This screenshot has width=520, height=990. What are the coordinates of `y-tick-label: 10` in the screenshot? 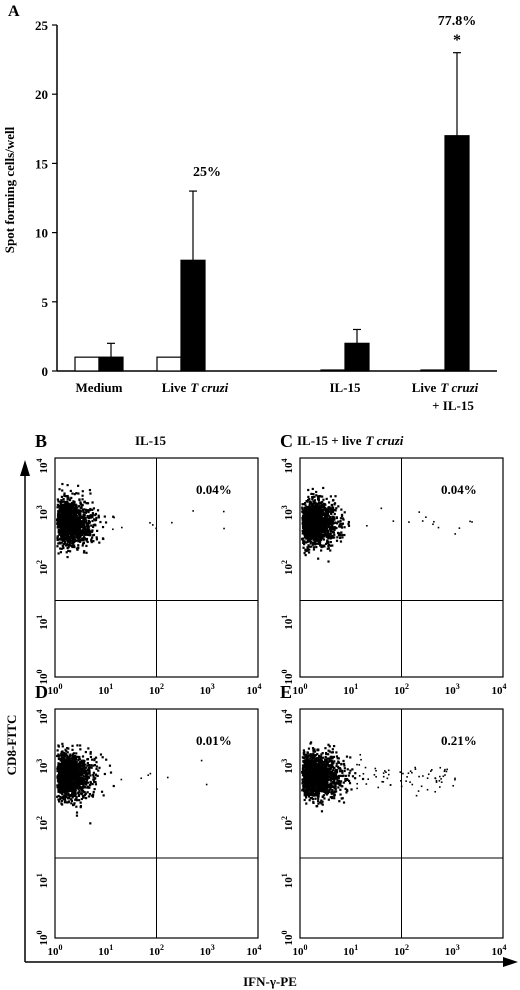 It's located at (41, 233).